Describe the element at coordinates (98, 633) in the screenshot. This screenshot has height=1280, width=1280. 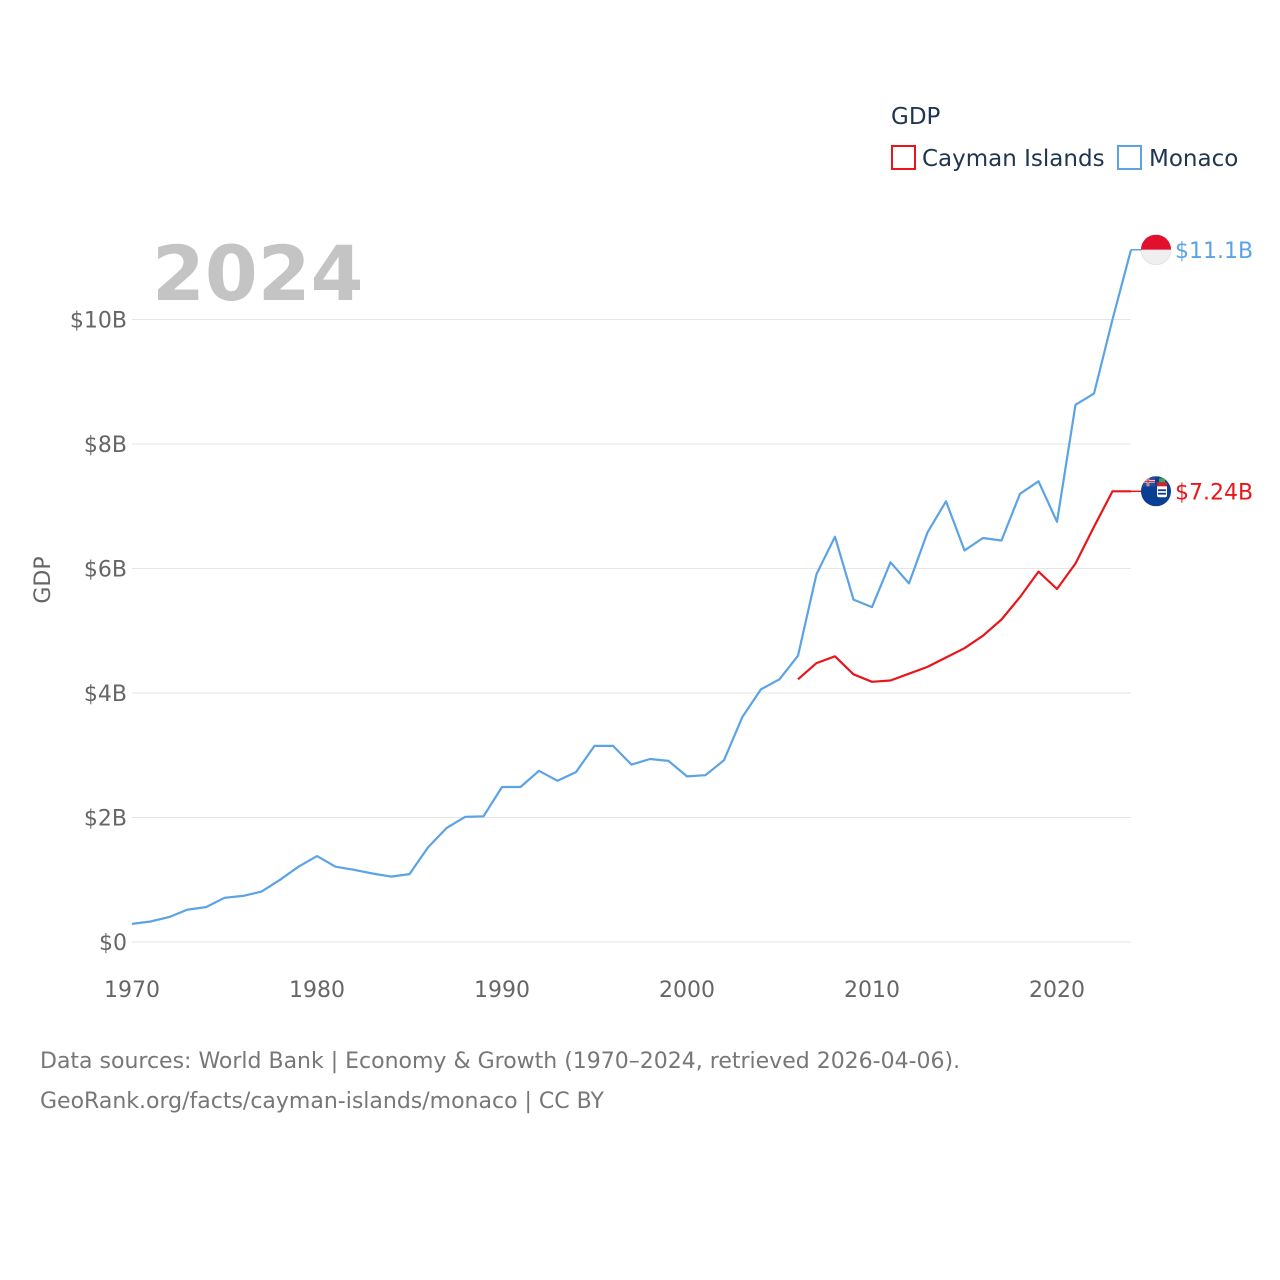
I see `y-axis-ticks: $0 $2B $4B $6B $8B $10B` at that location.